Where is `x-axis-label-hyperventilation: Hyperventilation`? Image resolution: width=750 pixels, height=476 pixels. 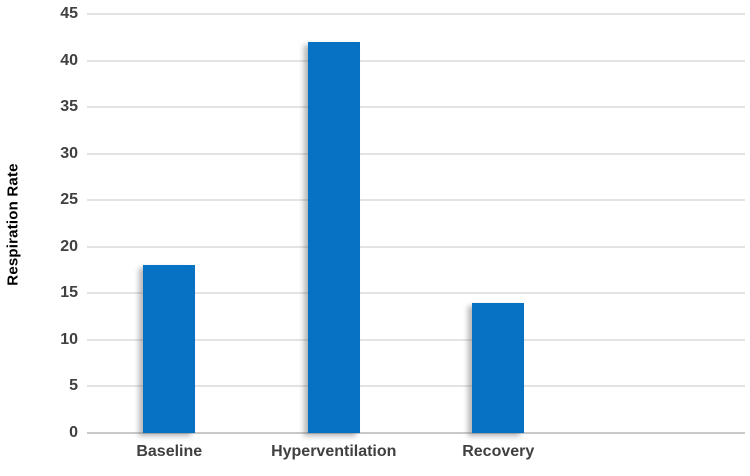 x-axis-label-hyperventilation: Hyperventilation is located at coordinates (334, 451).